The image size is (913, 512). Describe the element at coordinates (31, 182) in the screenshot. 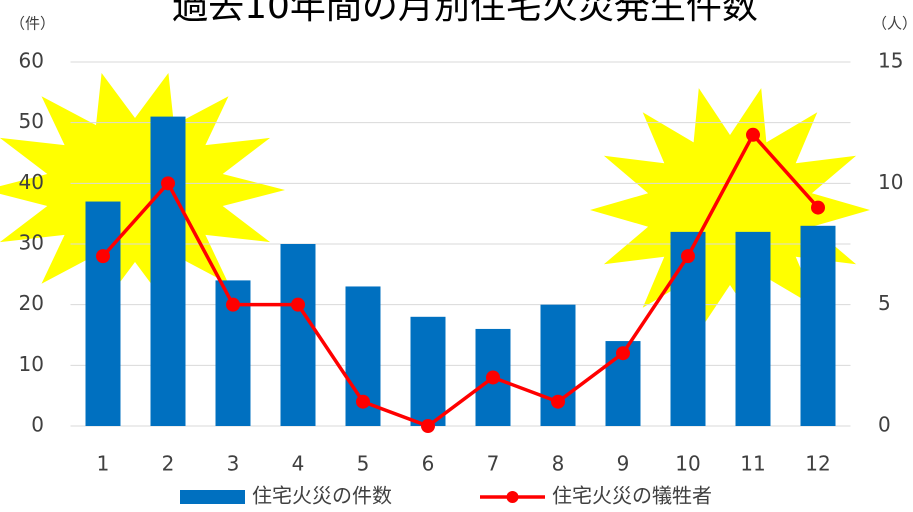

I see `y-tick-label: 40` at that location.